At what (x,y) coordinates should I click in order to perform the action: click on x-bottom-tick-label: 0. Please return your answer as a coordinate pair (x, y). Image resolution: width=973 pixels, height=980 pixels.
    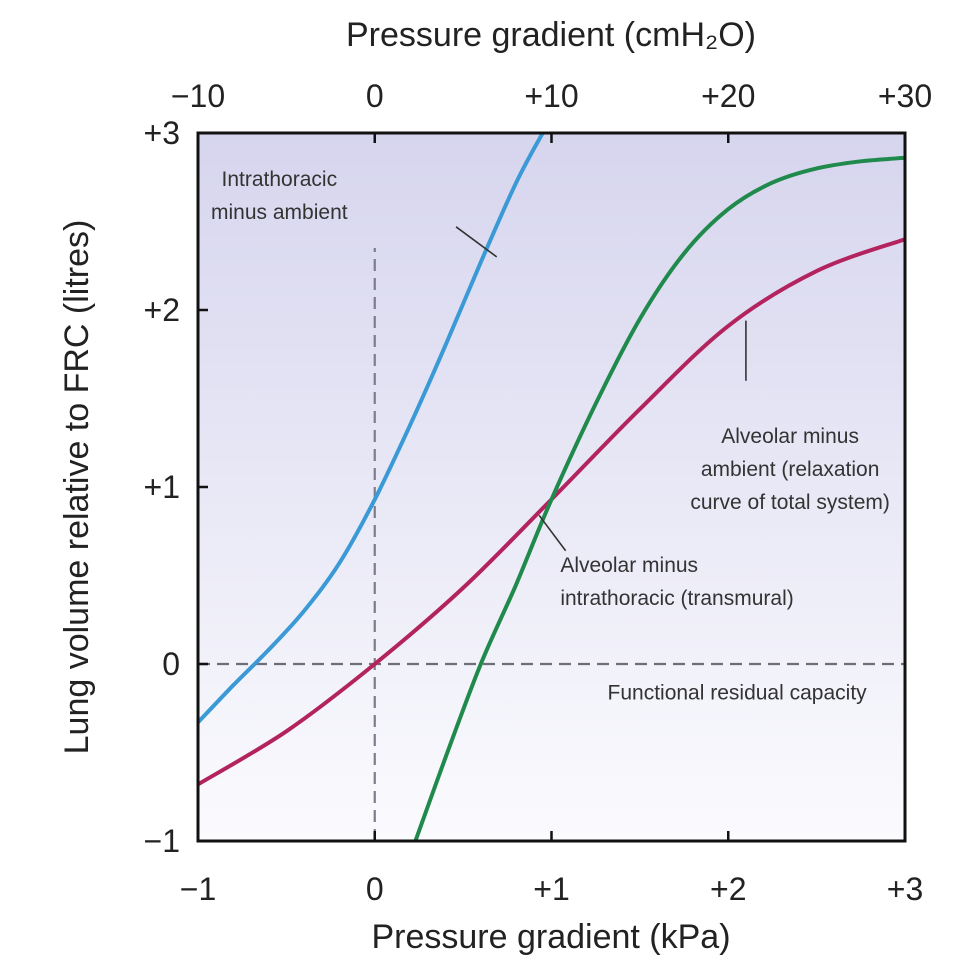
    Looking at the image, I should click on (375, 889).